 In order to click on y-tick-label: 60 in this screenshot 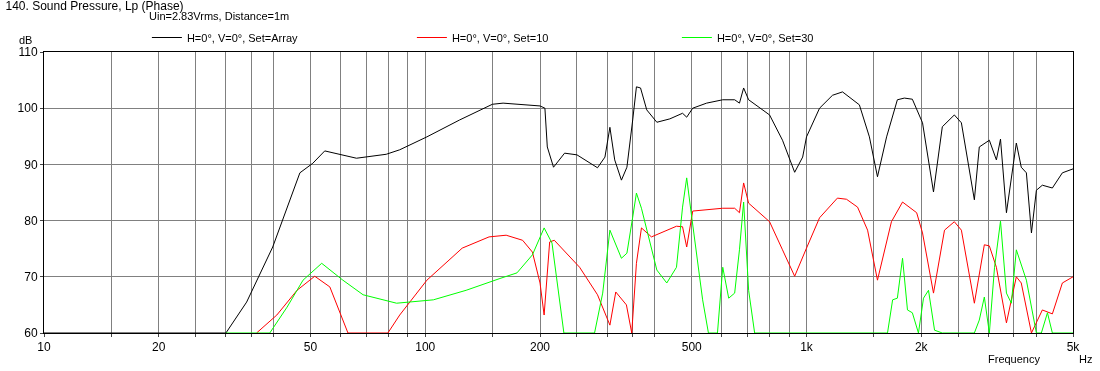, I will do `click(31, 333)`.